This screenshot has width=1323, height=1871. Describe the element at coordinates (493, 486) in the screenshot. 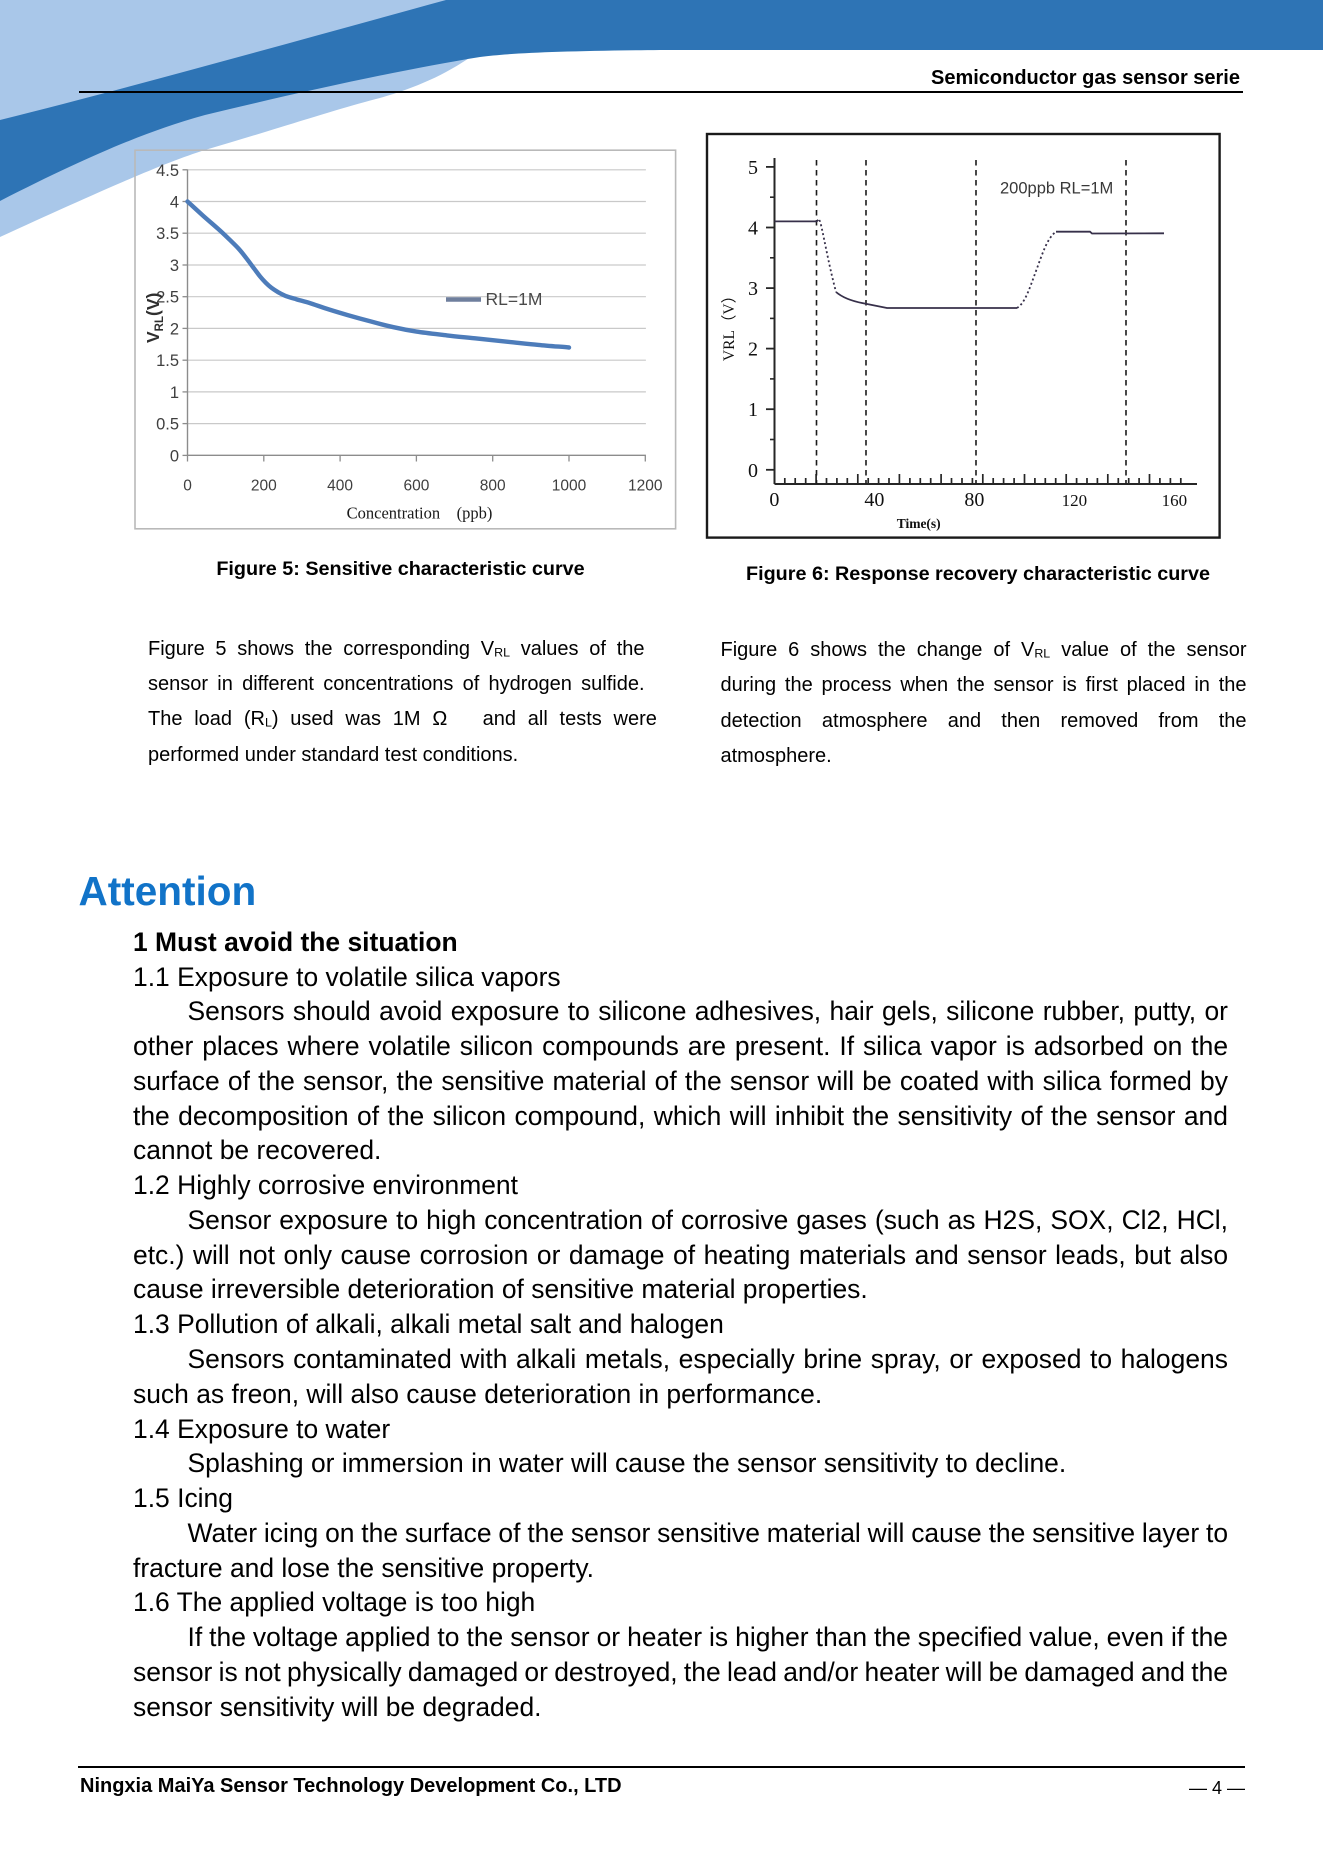

I see `svg-text: 800` at that location.